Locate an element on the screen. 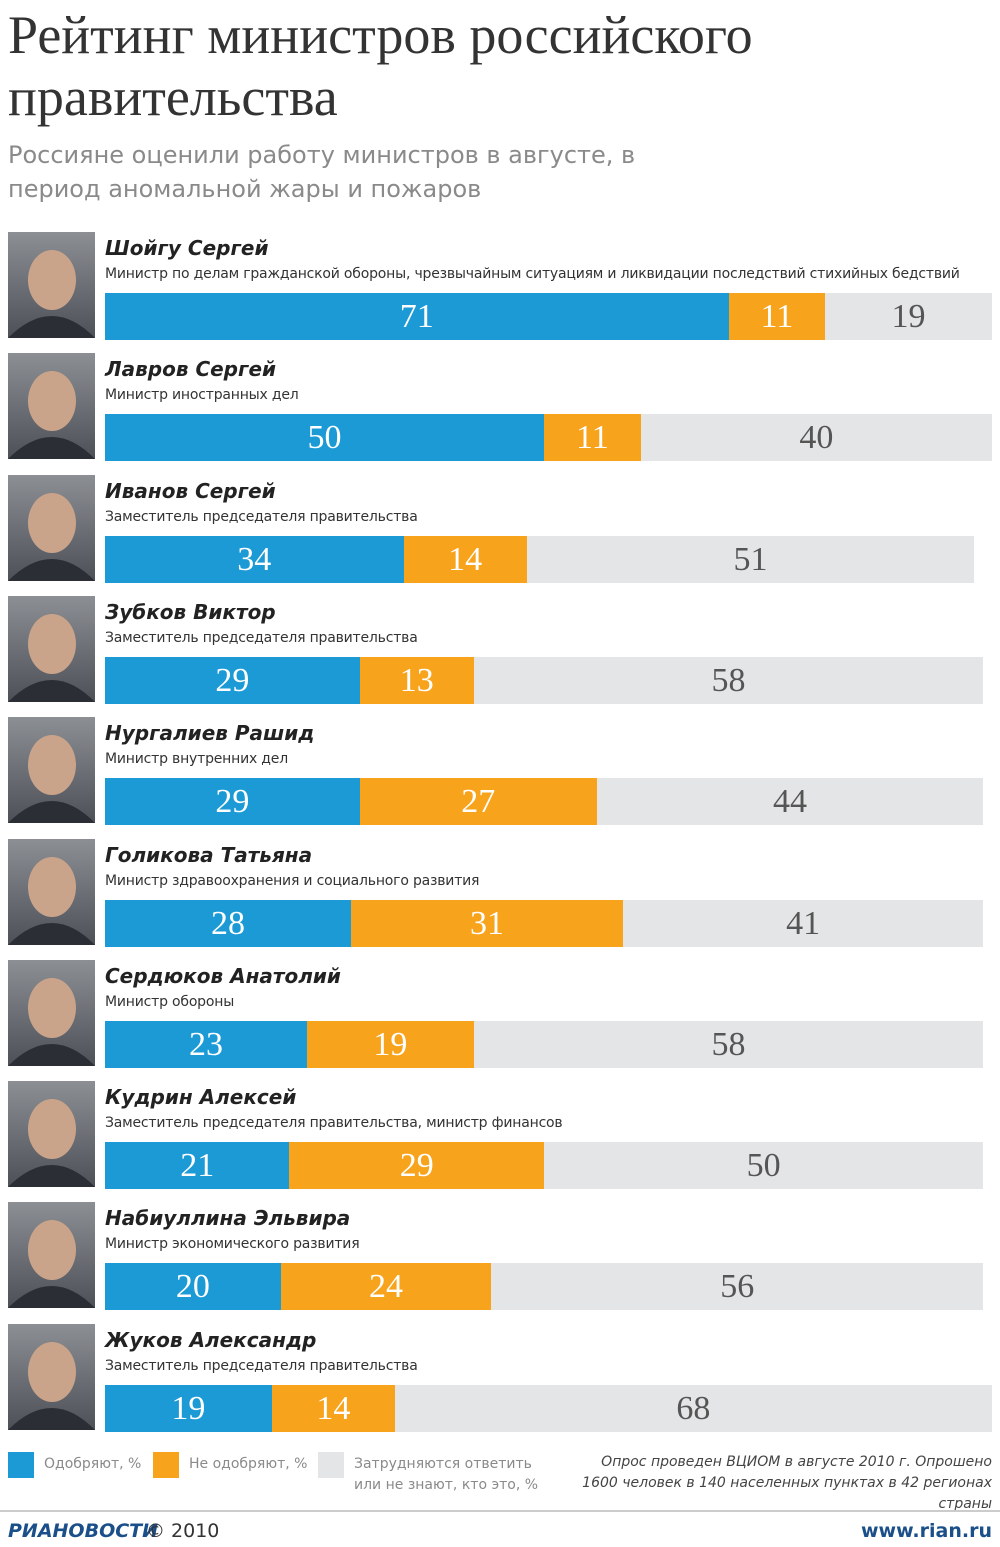 The height and width of the screenshot is (1547, 1000). minister-name: Лавров Сергей is located at coordinates (191, 369).